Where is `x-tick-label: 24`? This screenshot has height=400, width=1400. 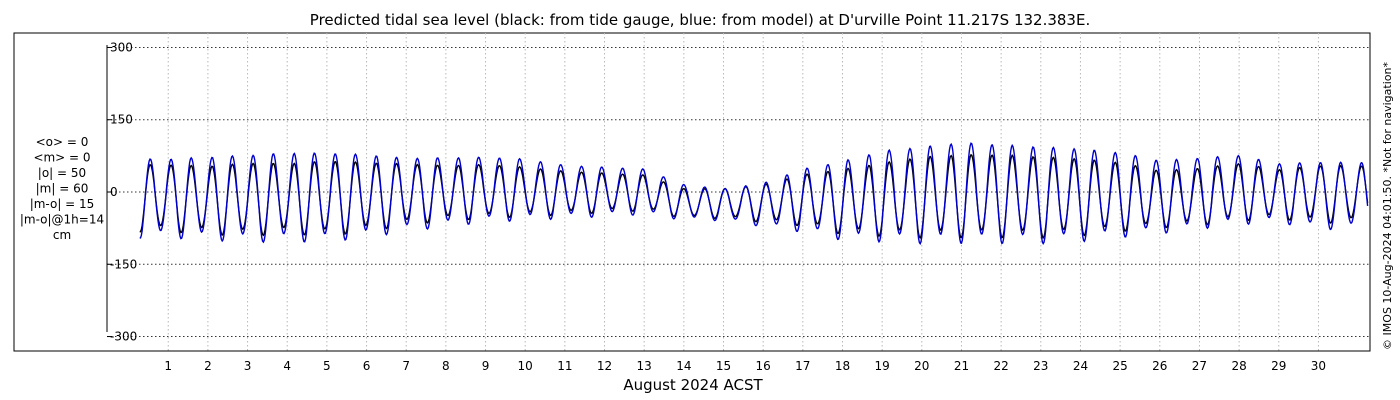 x-tick-label: 24 is located at coordinates (1080, 366).